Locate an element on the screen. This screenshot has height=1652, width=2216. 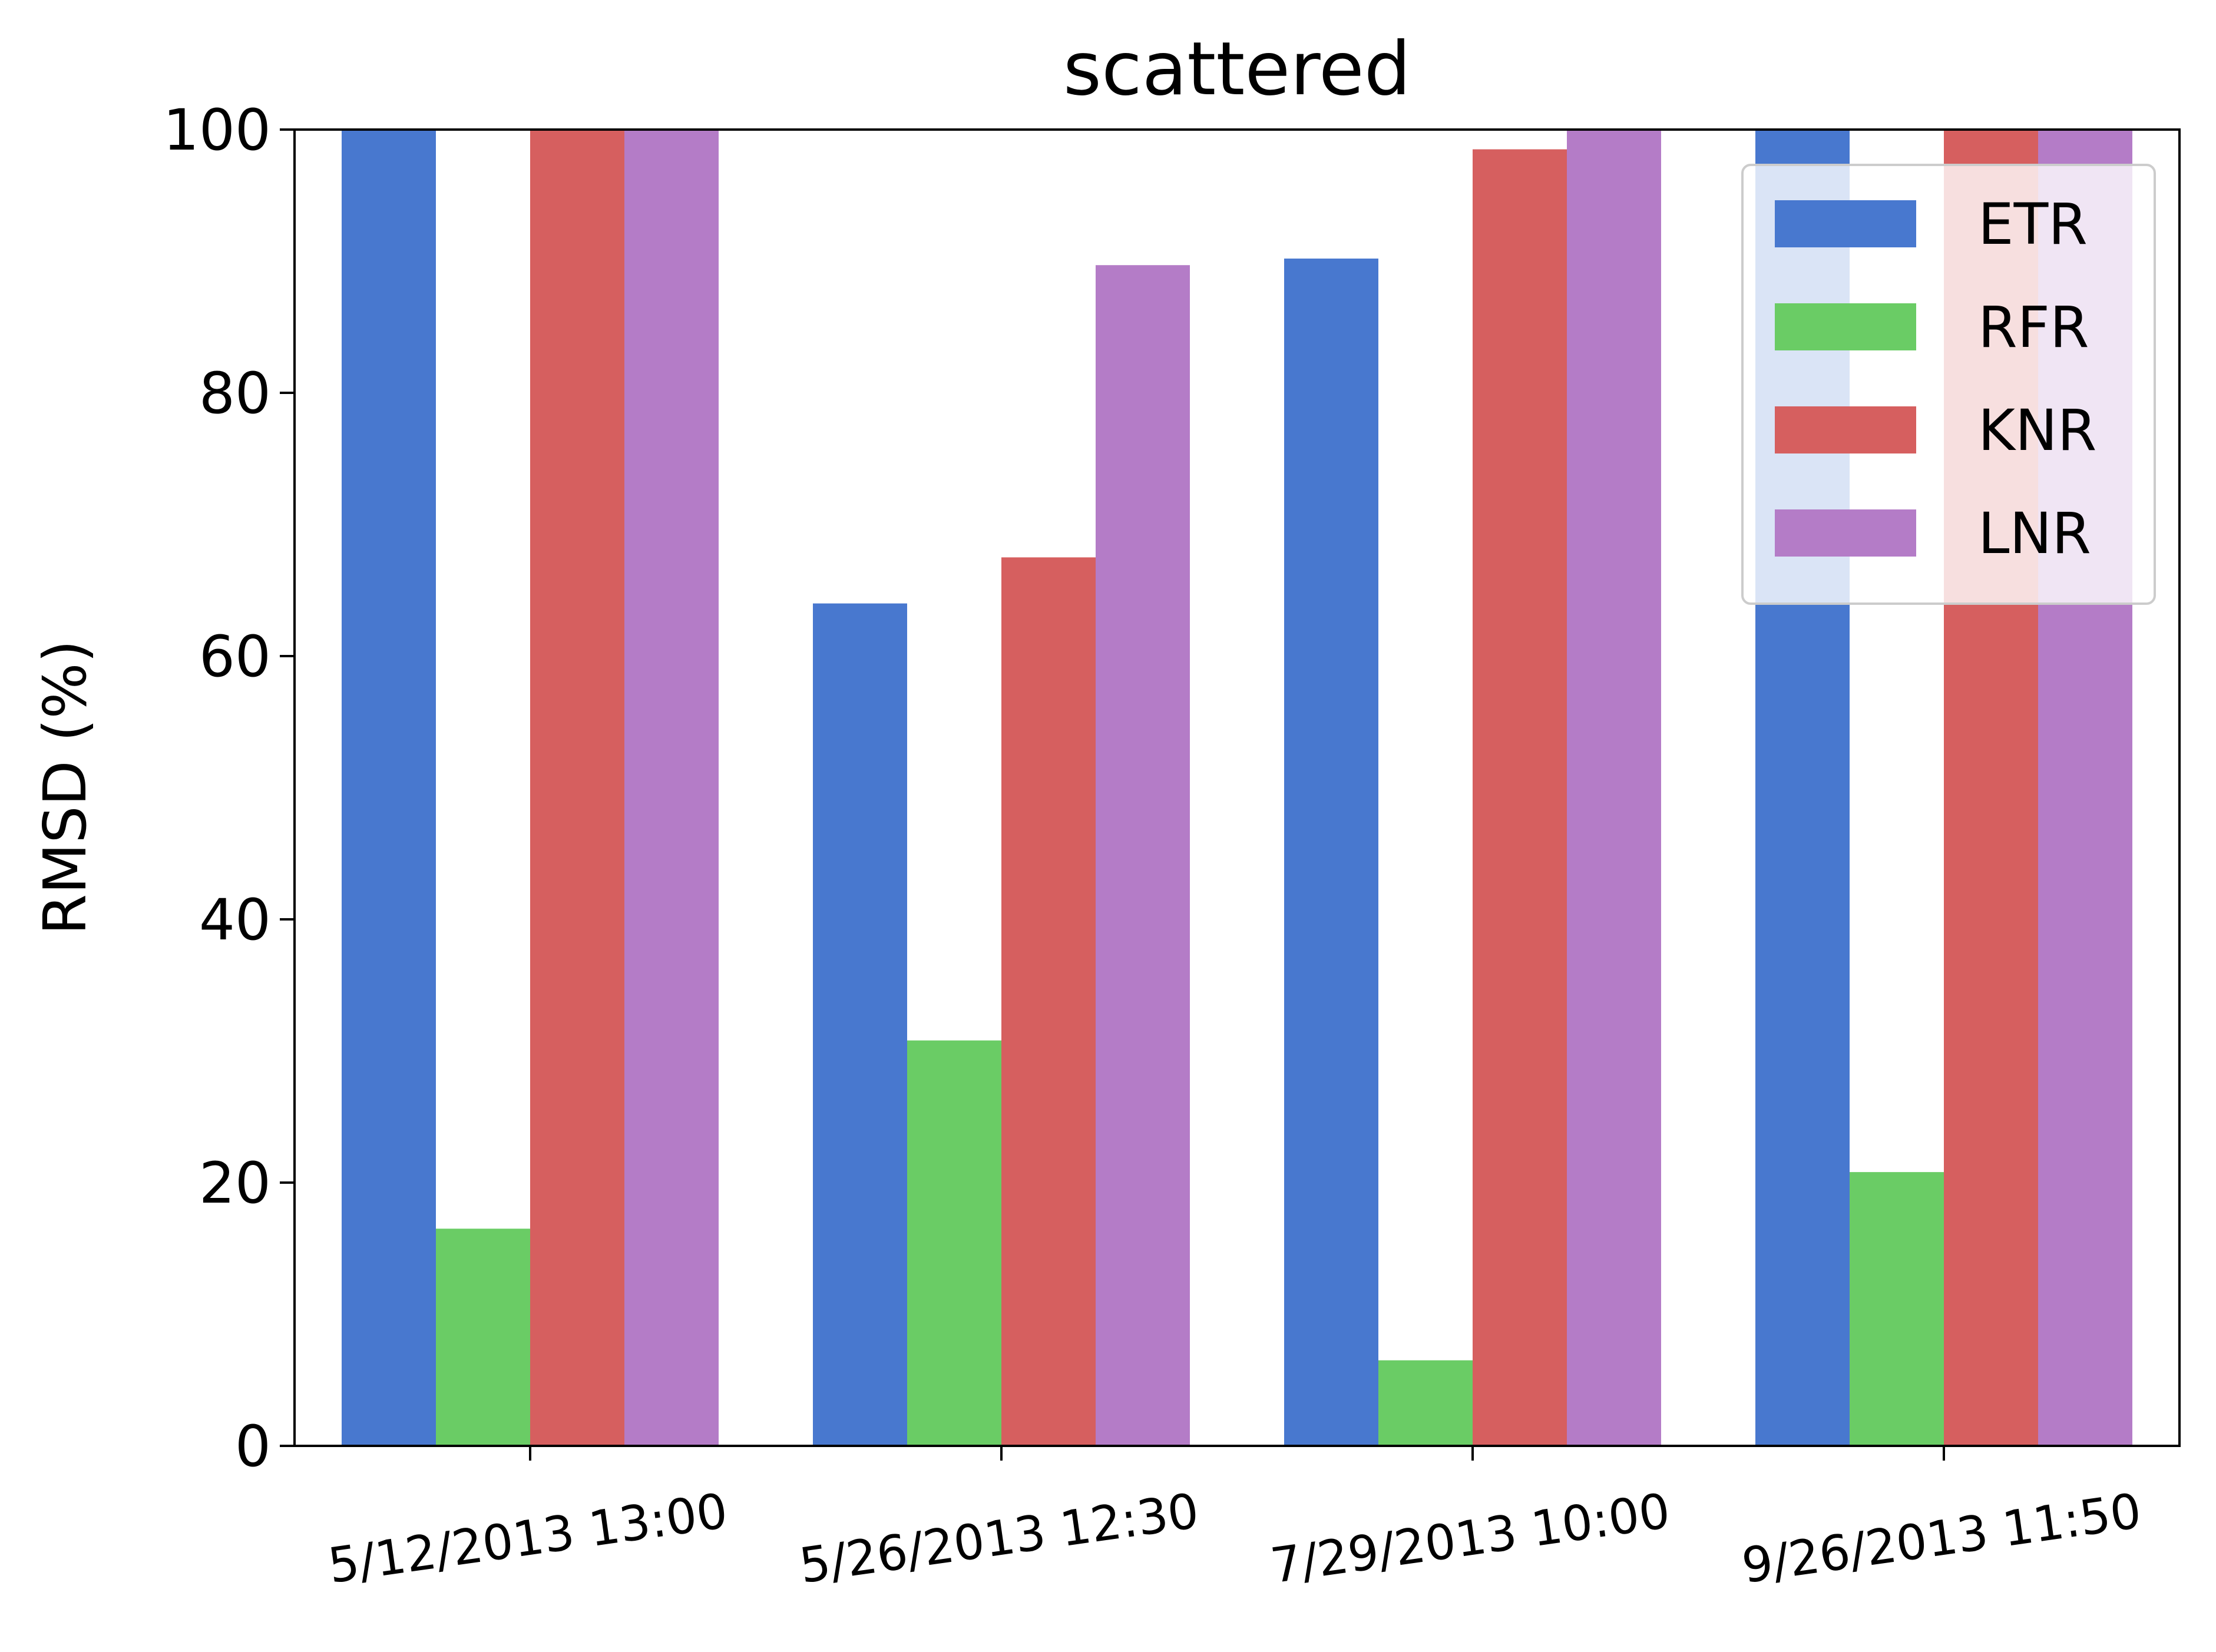
legend-box is located at coordinates (1948, 384).